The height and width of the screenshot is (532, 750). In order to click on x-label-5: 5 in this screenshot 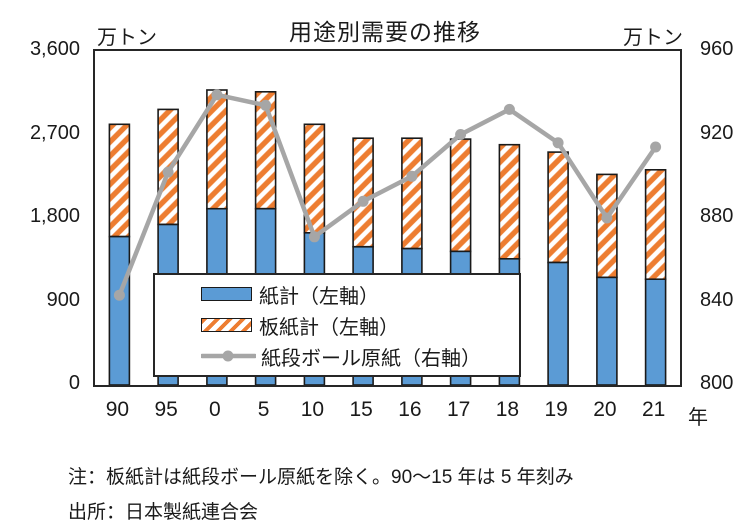, I will do `click(263, 409)`.